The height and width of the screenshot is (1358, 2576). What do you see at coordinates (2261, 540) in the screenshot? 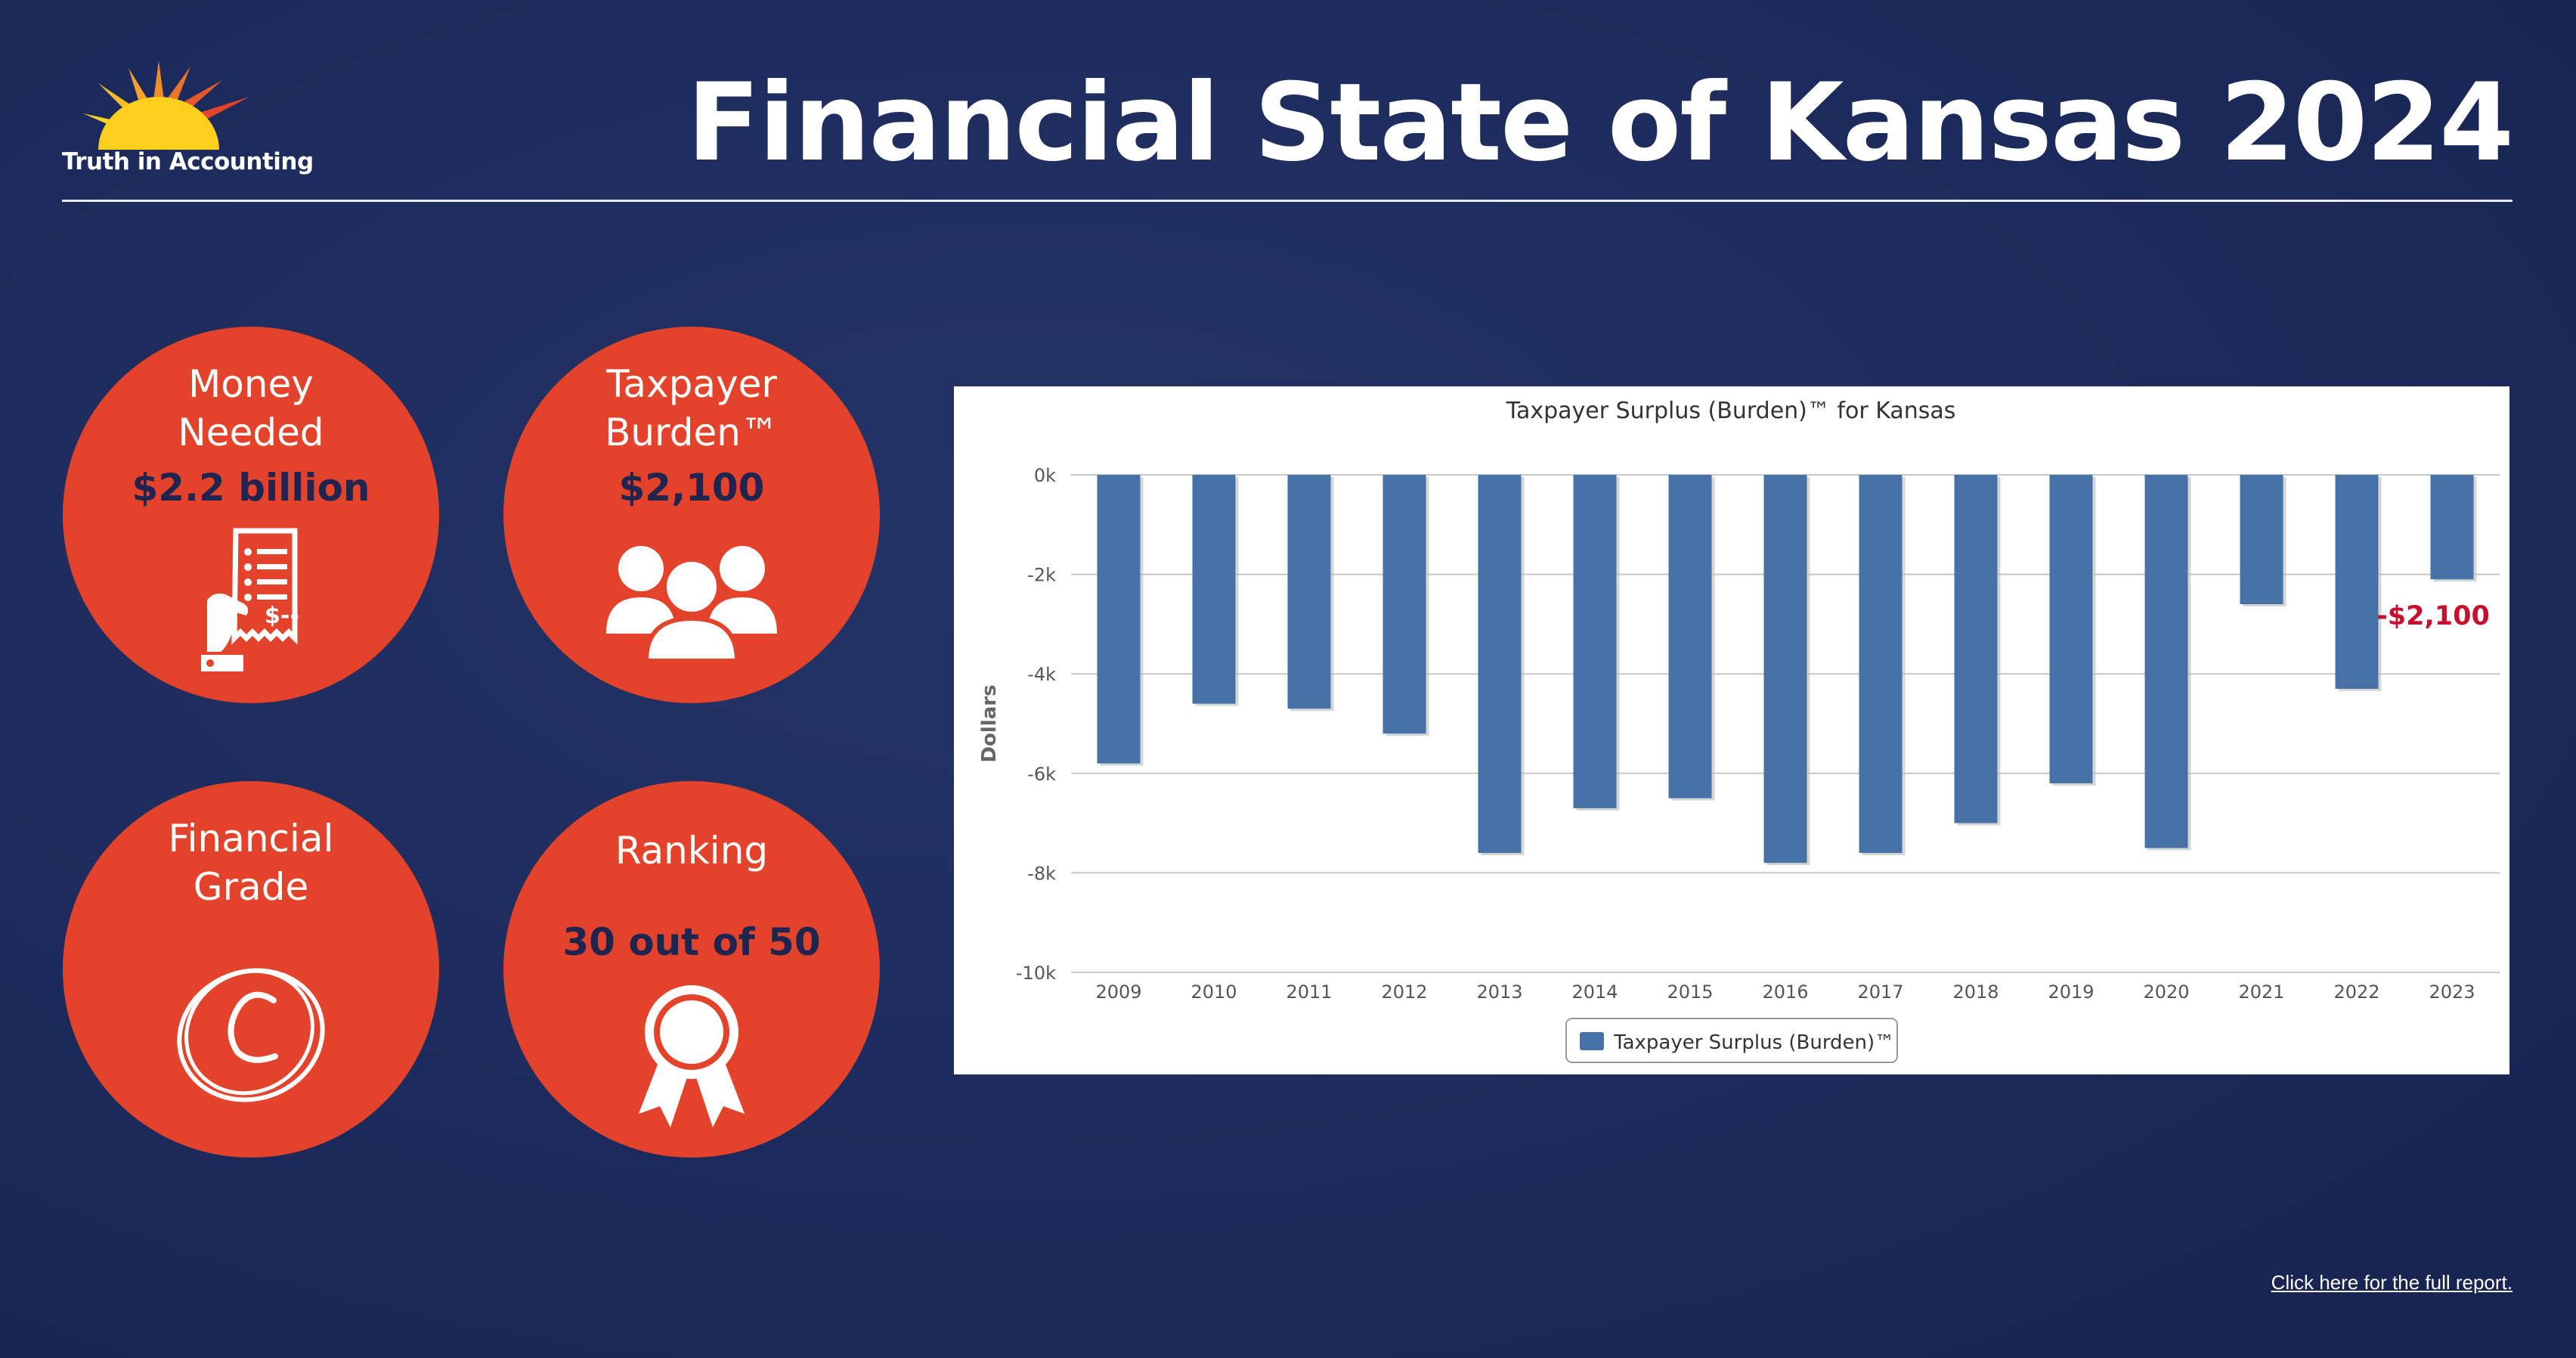
I see `bar-2021` at bounding box center [2261, 540].